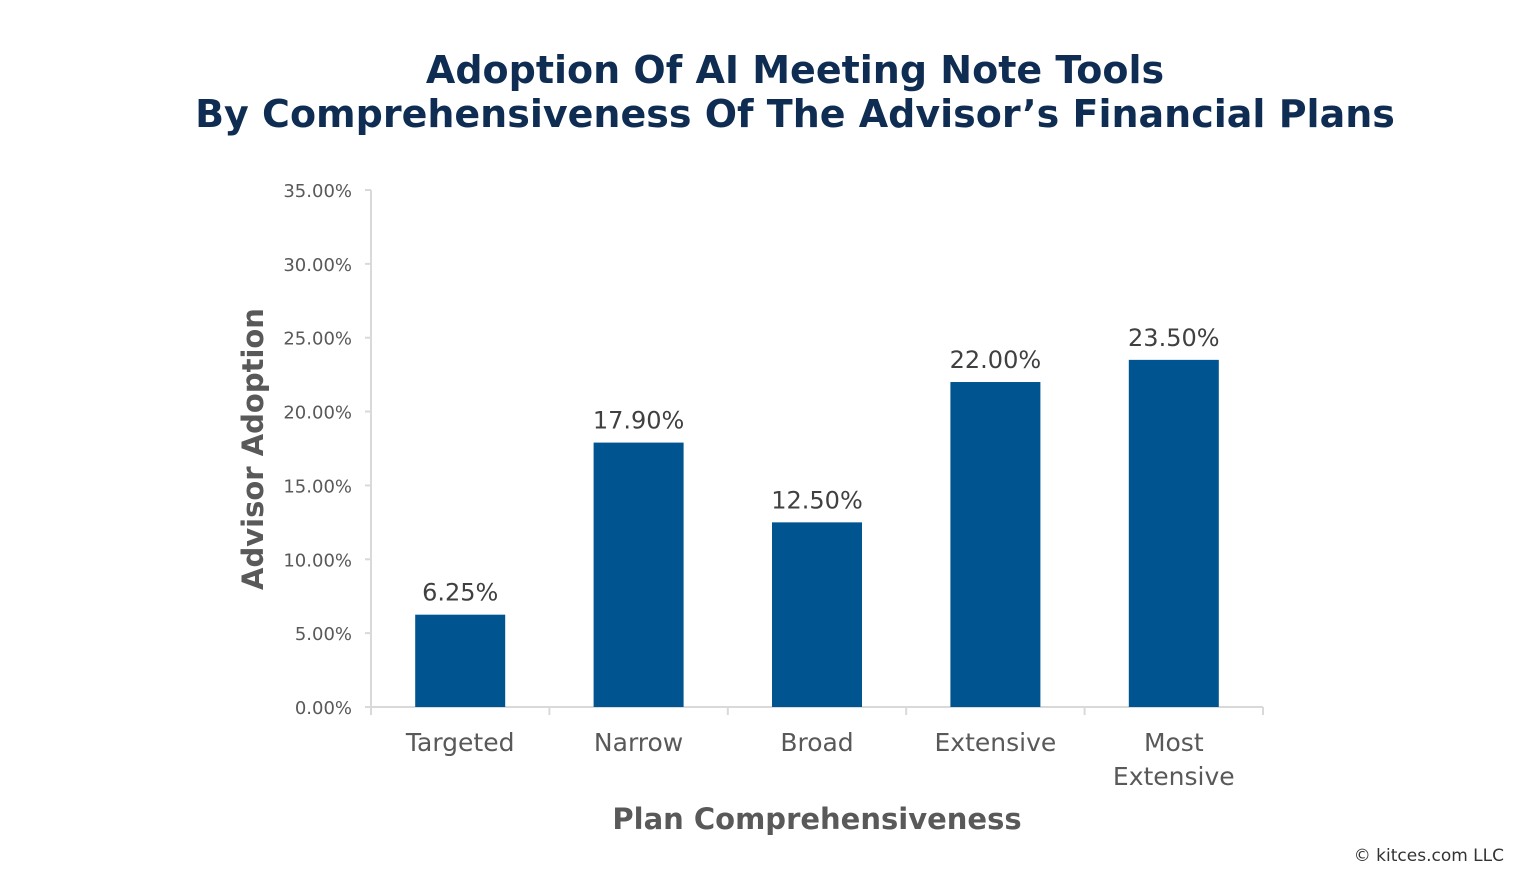  What do you see at coordinates (639, 421) in the screenshot?
I see `data-label: 17.90%` at bounding box center [639, 421].